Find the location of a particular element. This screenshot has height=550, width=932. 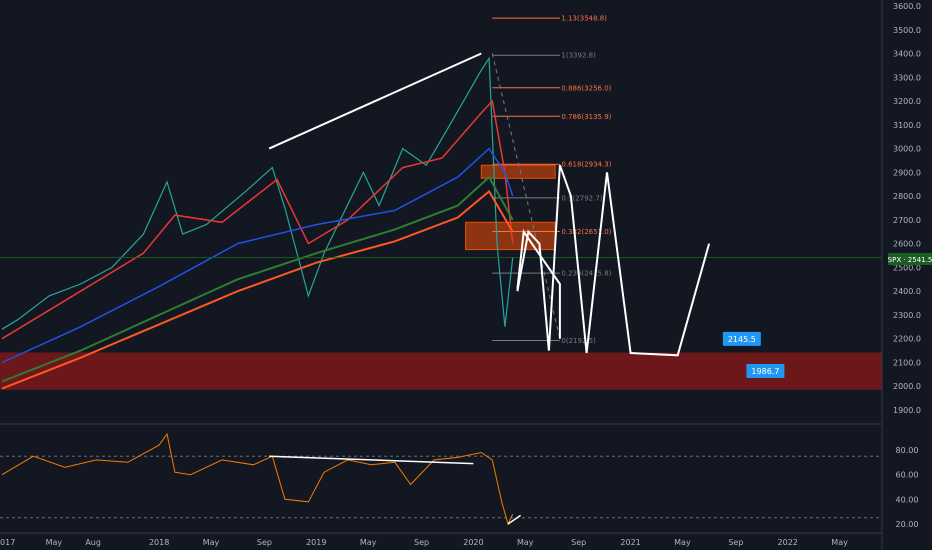

fib-label-1: 1(3392.8) is located at coordinates (578, 56).